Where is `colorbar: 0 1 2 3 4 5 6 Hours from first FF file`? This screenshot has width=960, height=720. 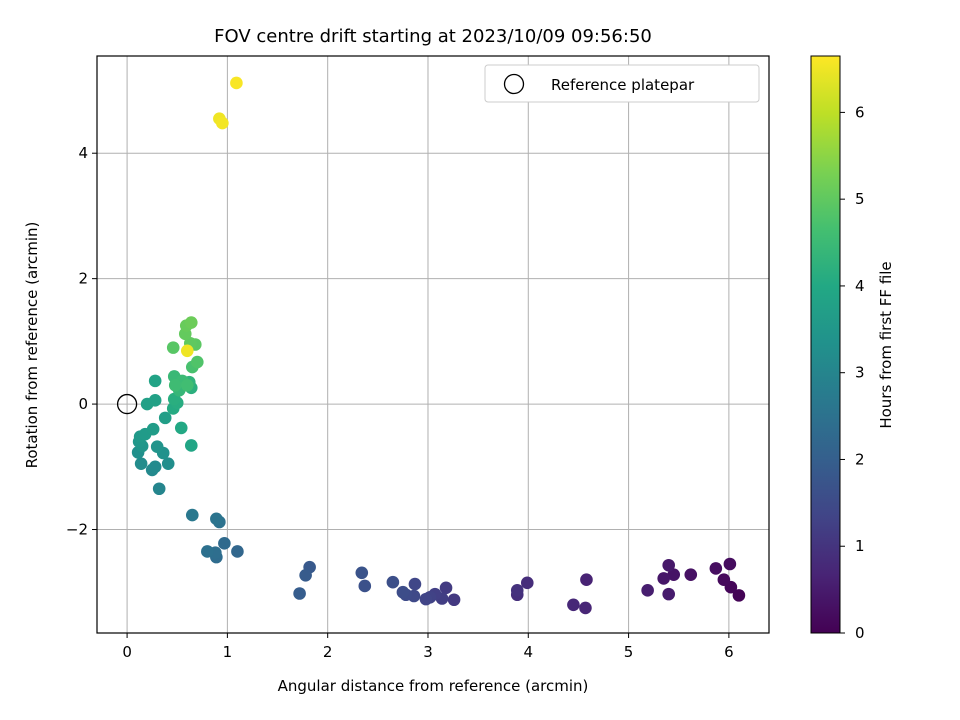
colorbar: 0 1 2 3 4 5 6 Hours from first FF file is located at coordinates (852, 348).